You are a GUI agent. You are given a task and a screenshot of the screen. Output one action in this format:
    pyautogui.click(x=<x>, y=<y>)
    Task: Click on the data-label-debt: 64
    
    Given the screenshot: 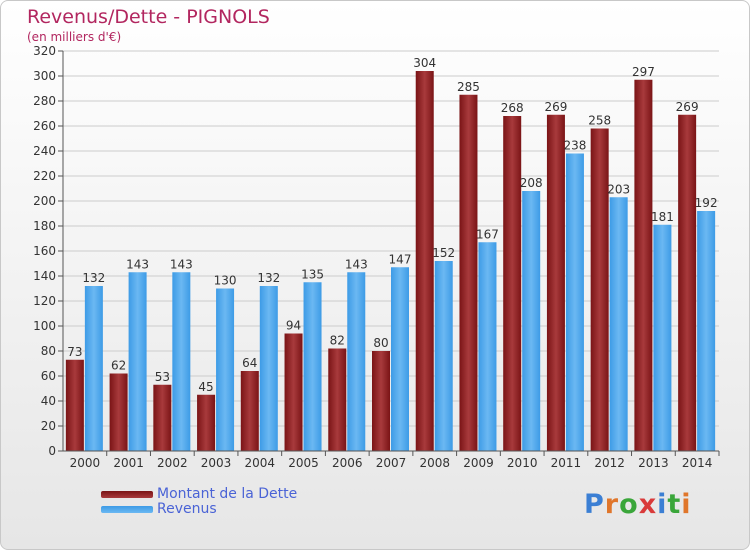 What is the action you would take?
    pyautogui.click(x=249, y=363)
    